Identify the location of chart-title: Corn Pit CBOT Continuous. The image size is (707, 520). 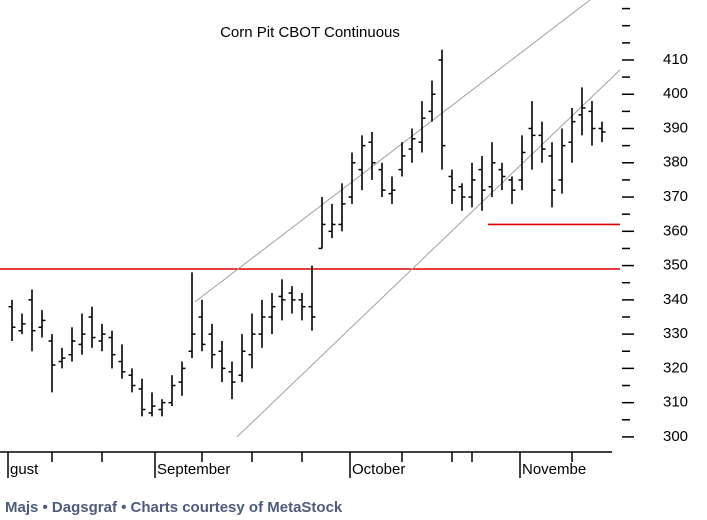
(310, 32).